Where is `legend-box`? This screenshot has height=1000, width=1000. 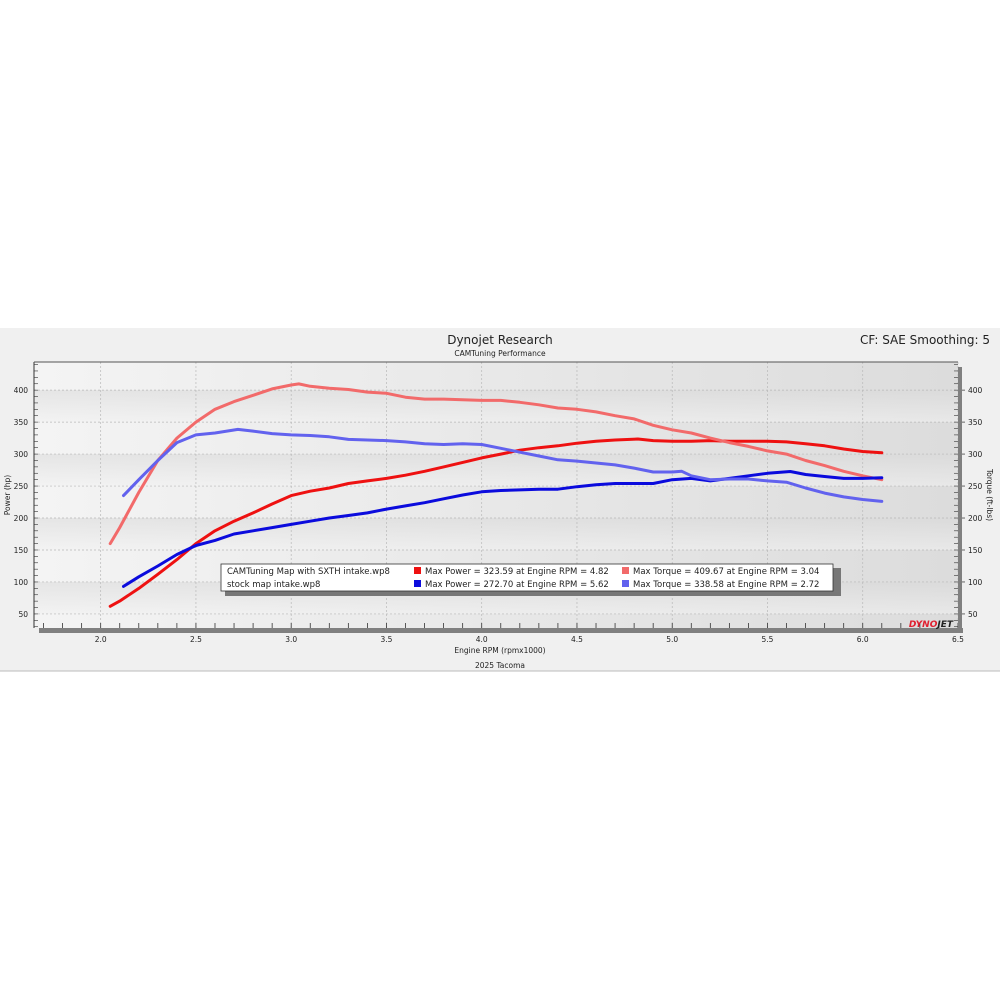 legend-box is located at coordinates (527, 577).